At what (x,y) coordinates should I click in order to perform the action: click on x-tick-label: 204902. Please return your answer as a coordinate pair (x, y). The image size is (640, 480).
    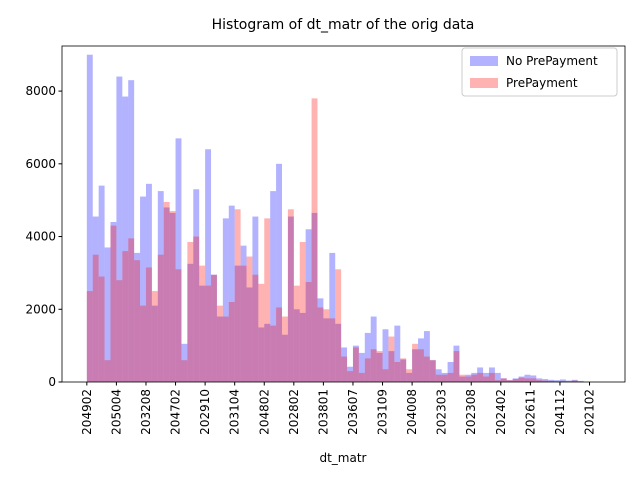
    Looking at the image, I should click on (87, 412).